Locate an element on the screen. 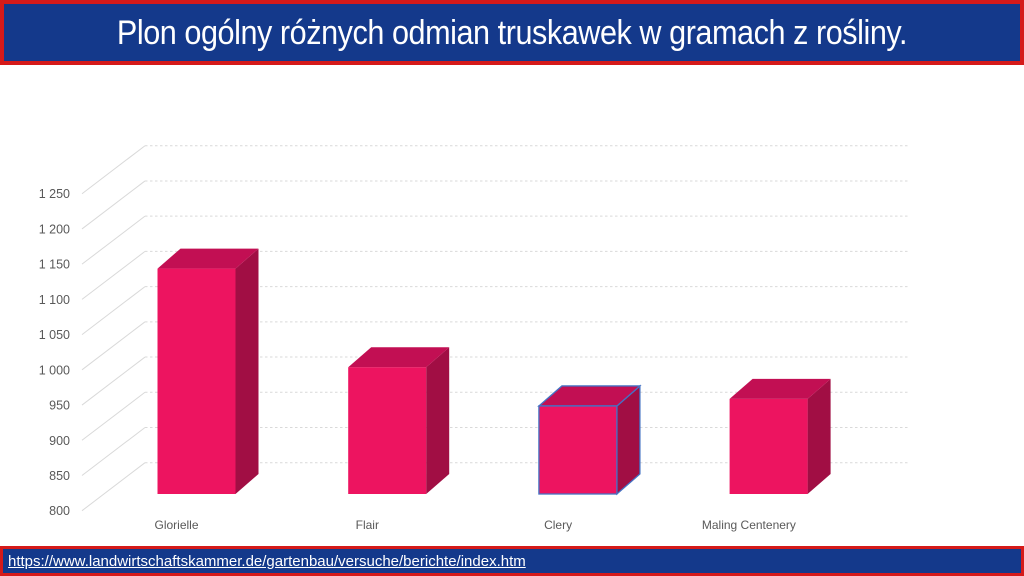 The image size is (1024, 576). category-label-glorielle: Glorielle is located at coordinates (176, 525).